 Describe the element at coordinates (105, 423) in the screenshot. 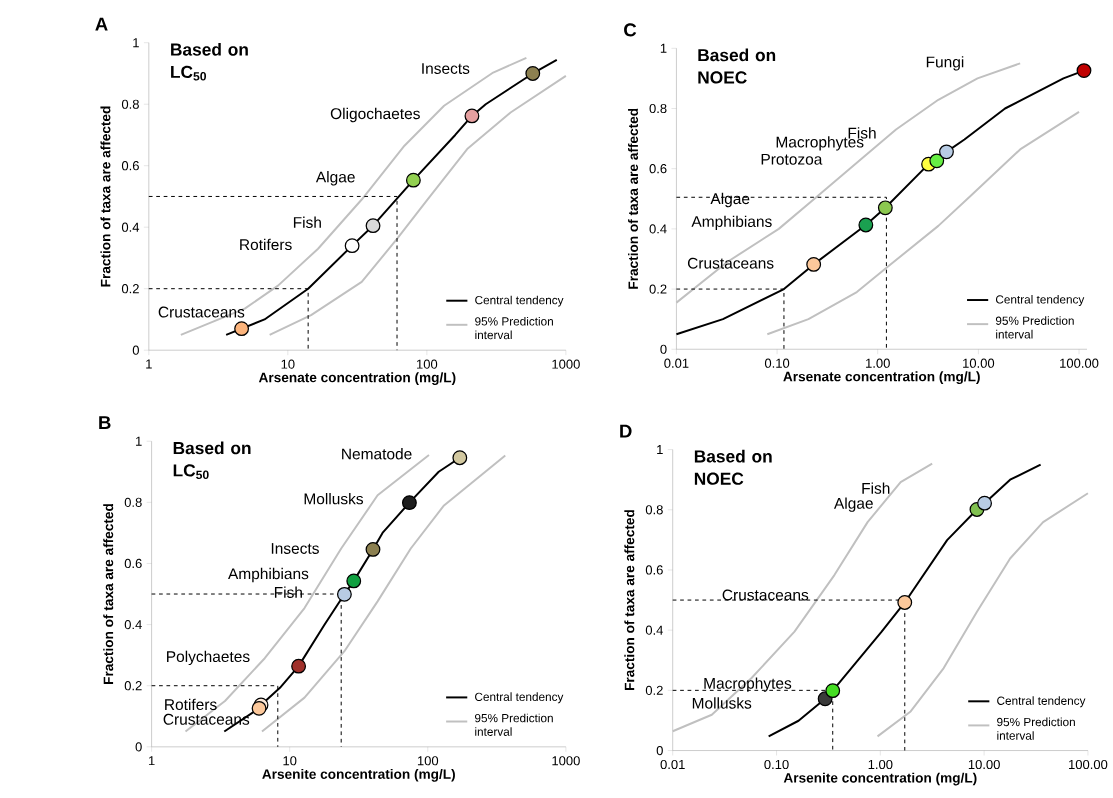

I see `chart-title: B` at that location.